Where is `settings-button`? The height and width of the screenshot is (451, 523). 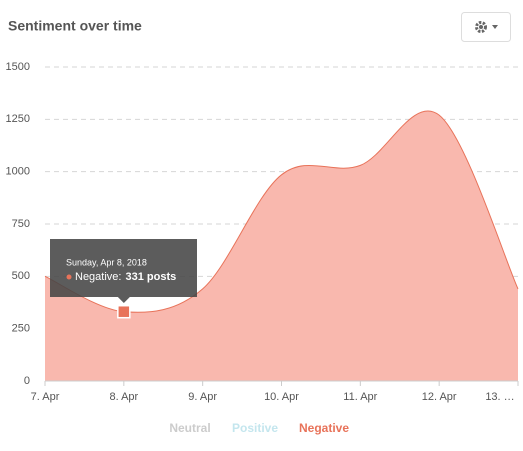
settings-button is located at coordinates (486, 27).